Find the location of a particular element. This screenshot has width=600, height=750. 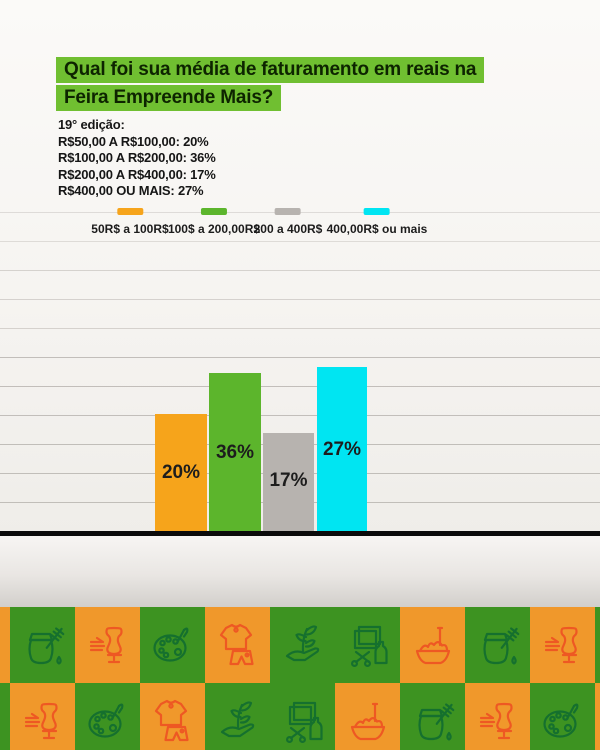

legend-label: 50R$ a 100R$ is located at coordinates (130, 229).